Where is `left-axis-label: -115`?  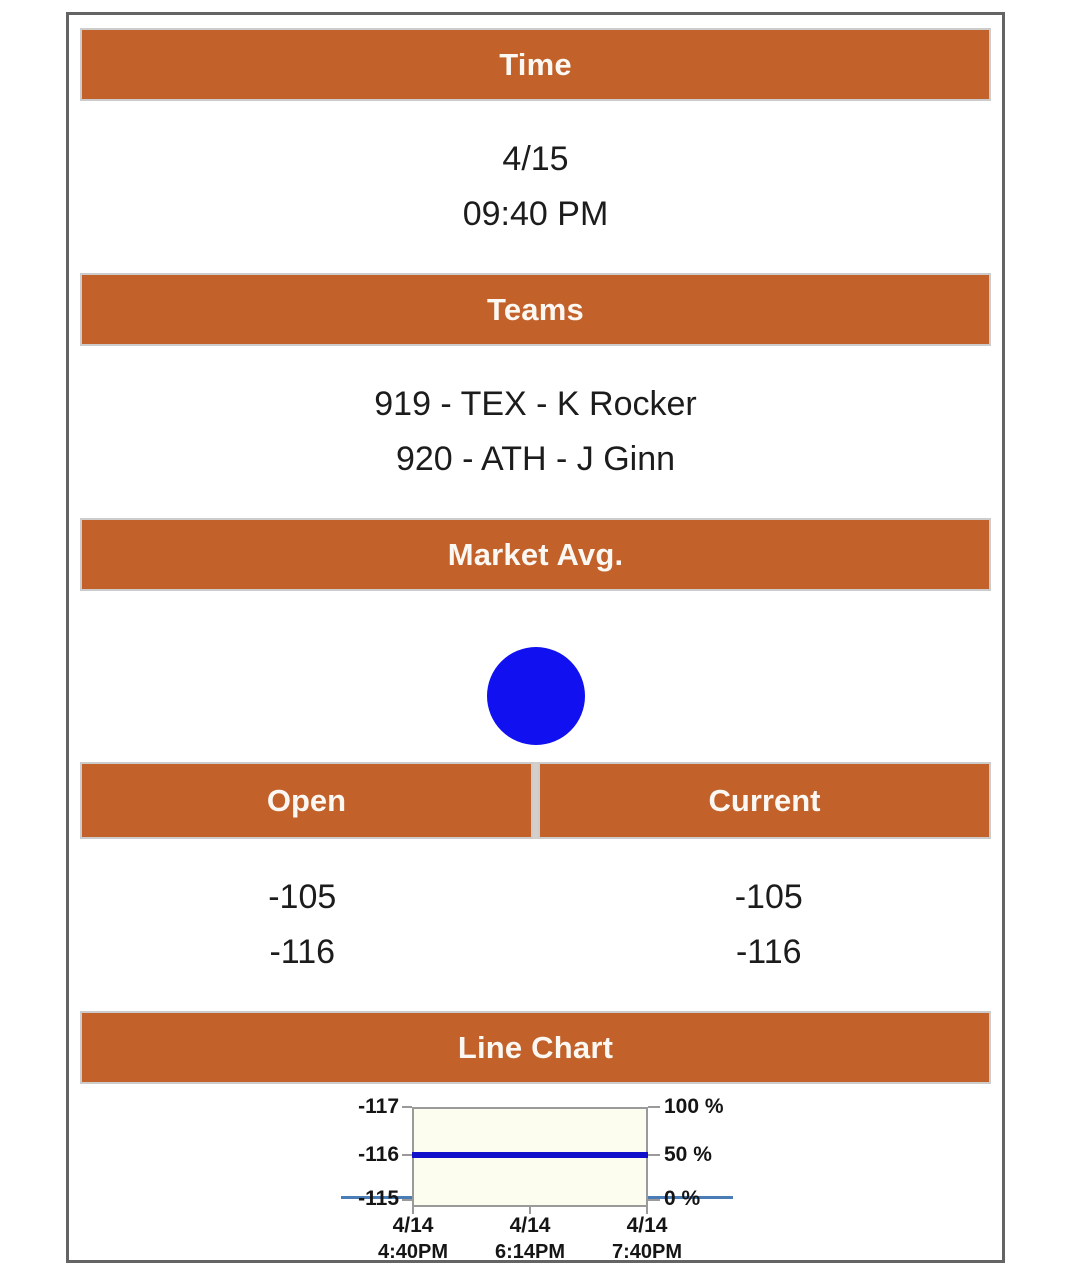 left-axis-label: -115 is located at coordinates (378, 1198).